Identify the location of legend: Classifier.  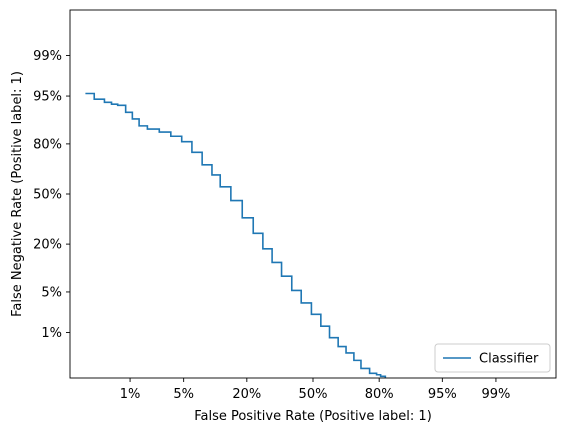
(492, 358).